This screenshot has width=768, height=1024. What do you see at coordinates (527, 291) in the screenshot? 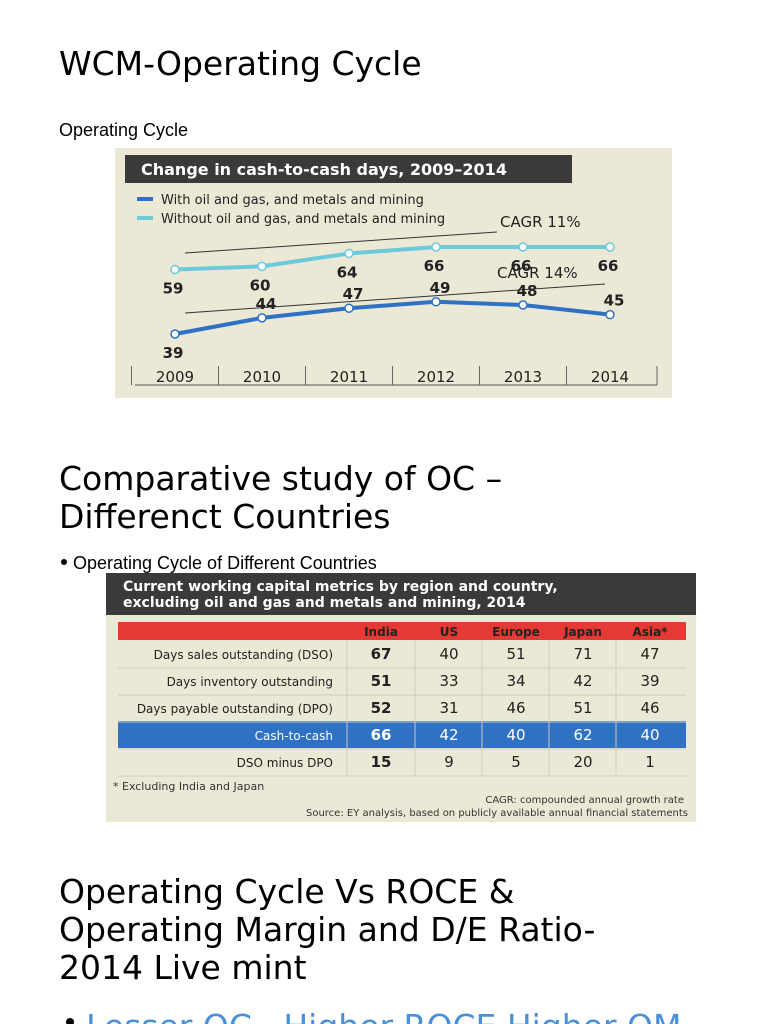
I see `data-label: 48` at bounding box center [527, 291].